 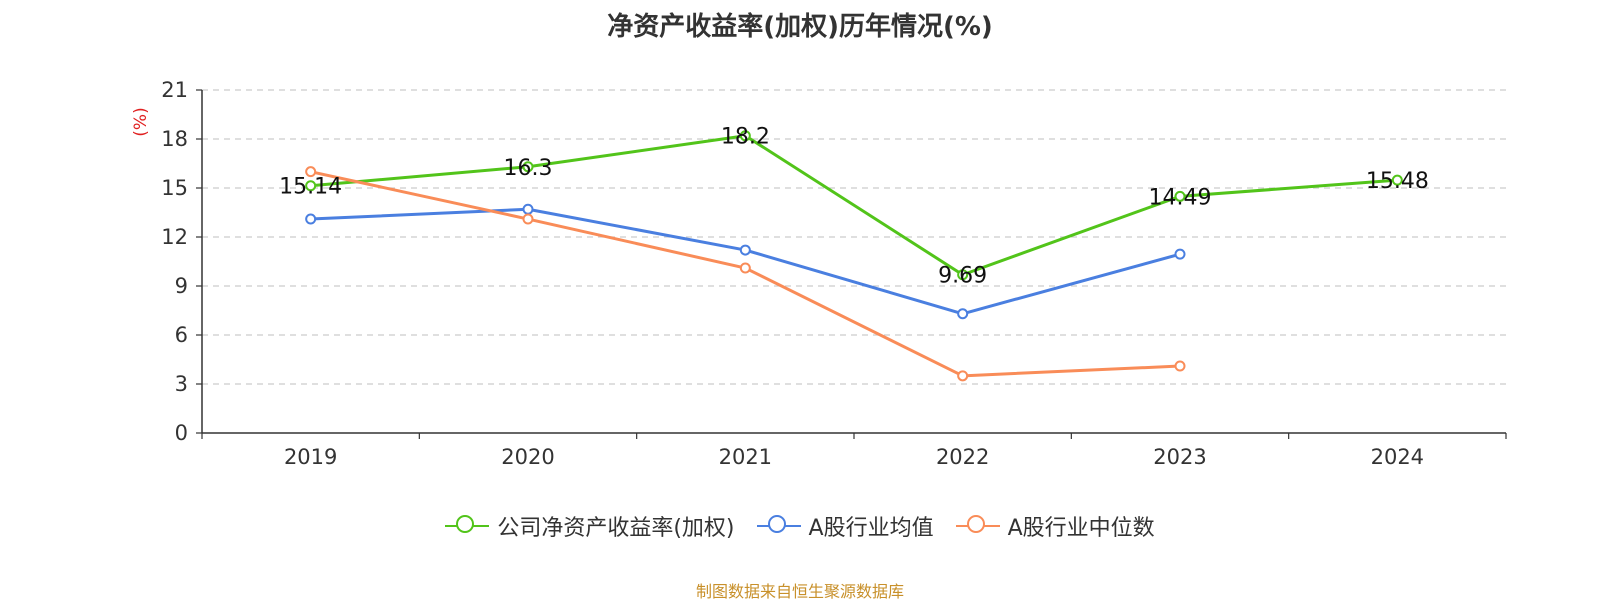 I want to click on y-tick-label: 9, so click(x=181, y=286).